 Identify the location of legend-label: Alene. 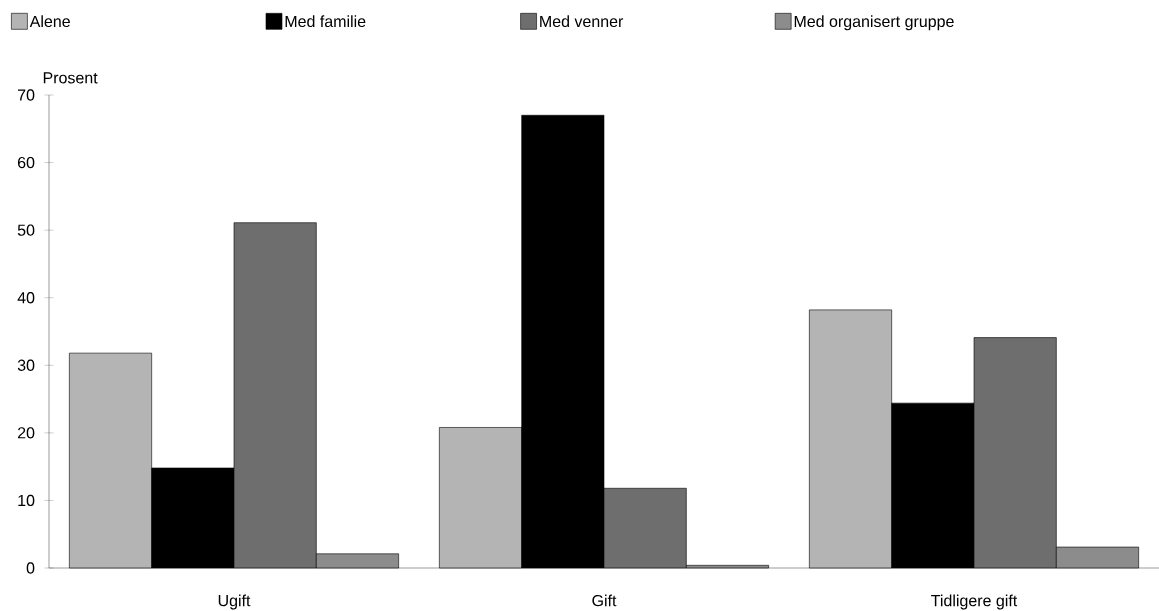
(49, 21).